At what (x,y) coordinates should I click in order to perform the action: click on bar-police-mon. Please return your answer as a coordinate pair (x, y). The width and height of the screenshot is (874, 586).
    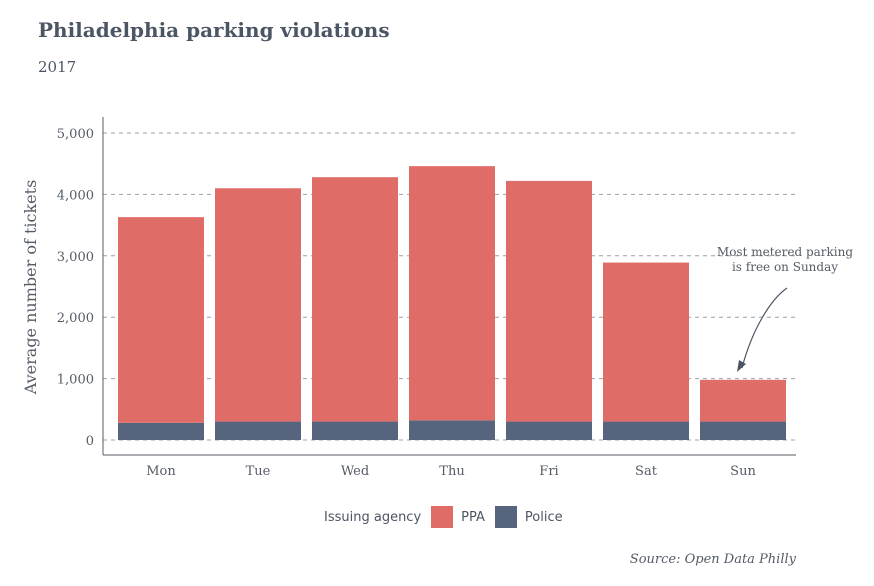
    Looking at the image, I should click on (161, 431).